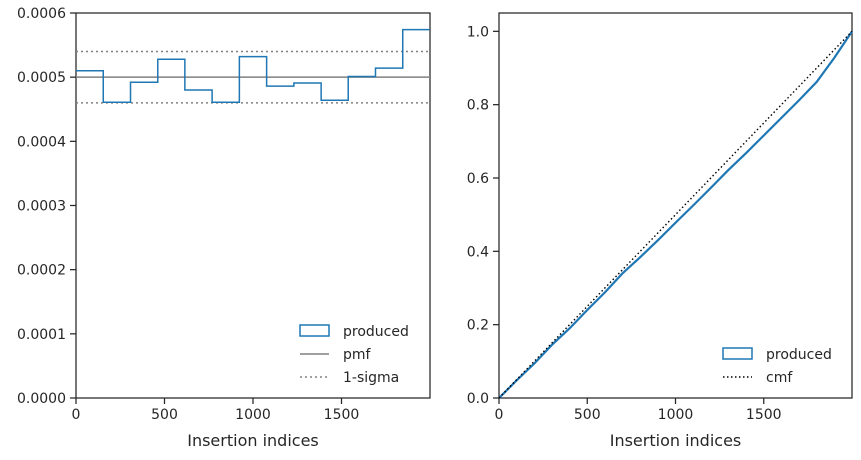 This screenshot has height=460, width=861. Describe the element at coordinates (357, 355) in the screenshot. I see `legend-label-pmf: pmf` at that location.